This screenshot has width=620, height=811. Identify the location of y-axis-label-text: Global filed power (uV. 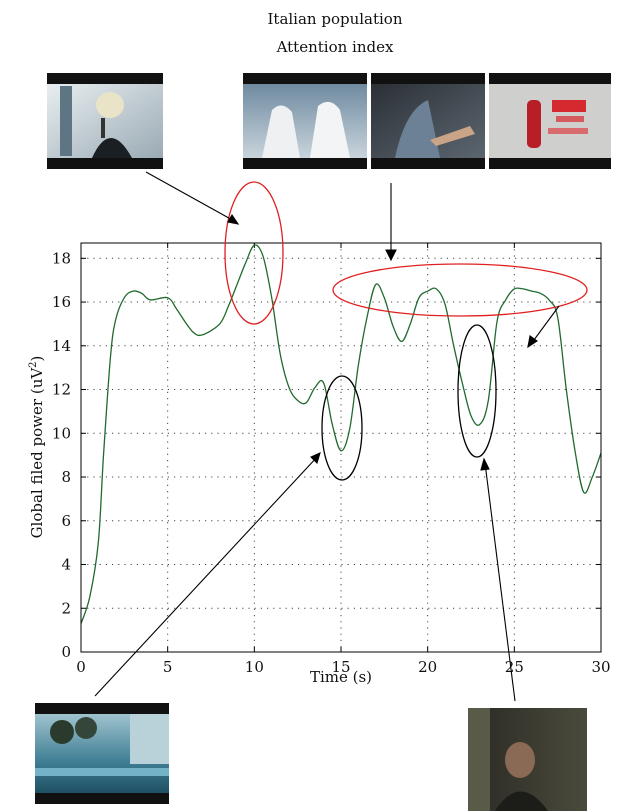
(37, 453).